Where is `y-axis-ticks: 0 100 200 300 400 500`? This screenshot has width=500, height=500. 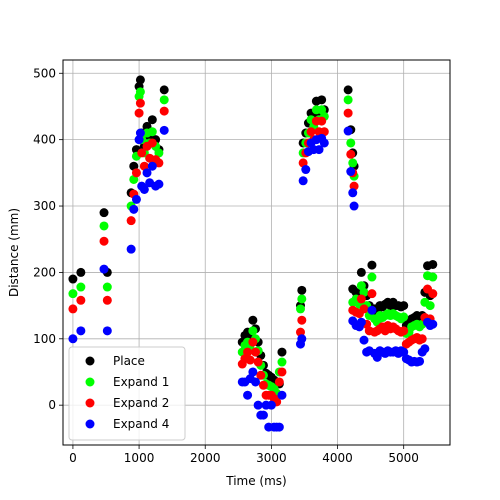 y-axis-ticks: 0 100 200 300 400 500 is located at coordinates (48, 239).